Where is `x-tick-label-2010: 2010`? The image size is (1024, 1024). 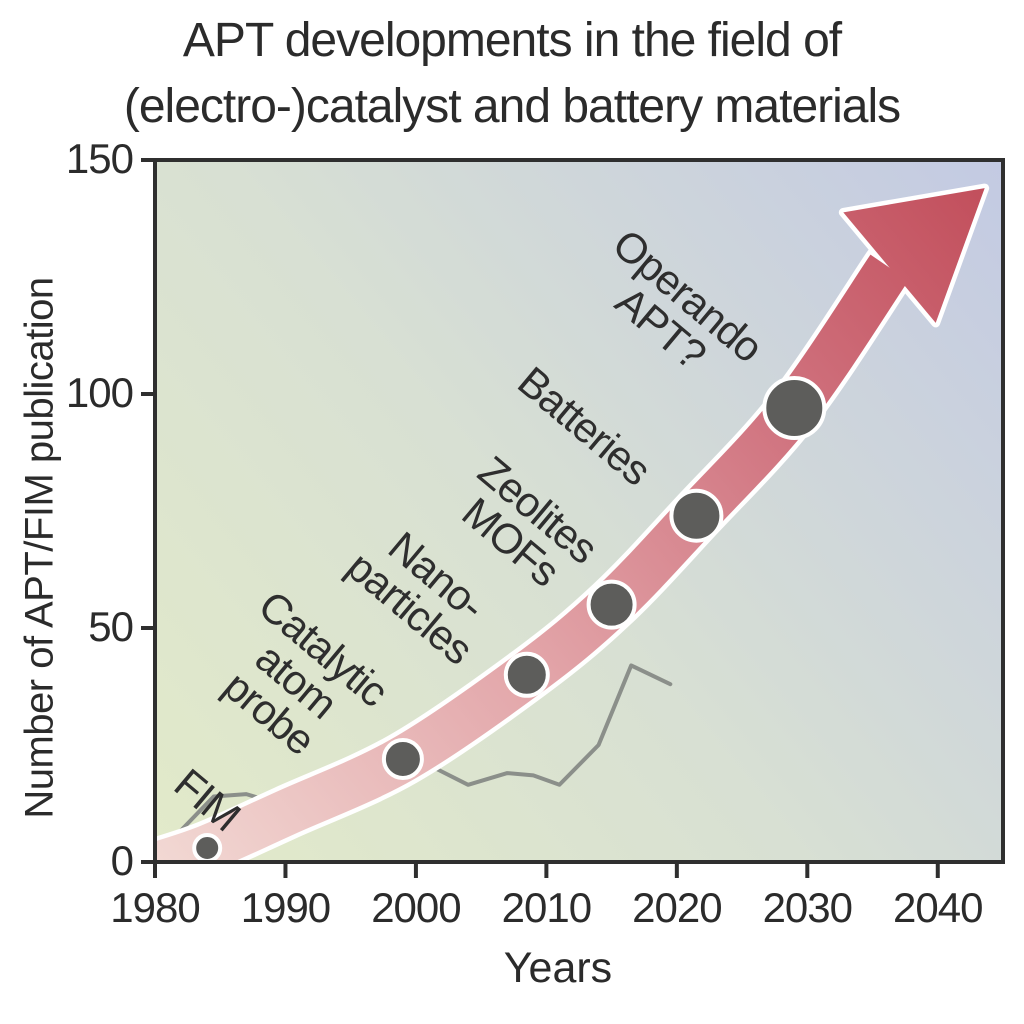
x-tick-label-2010: 2010 is located at coordinates (546, 907).